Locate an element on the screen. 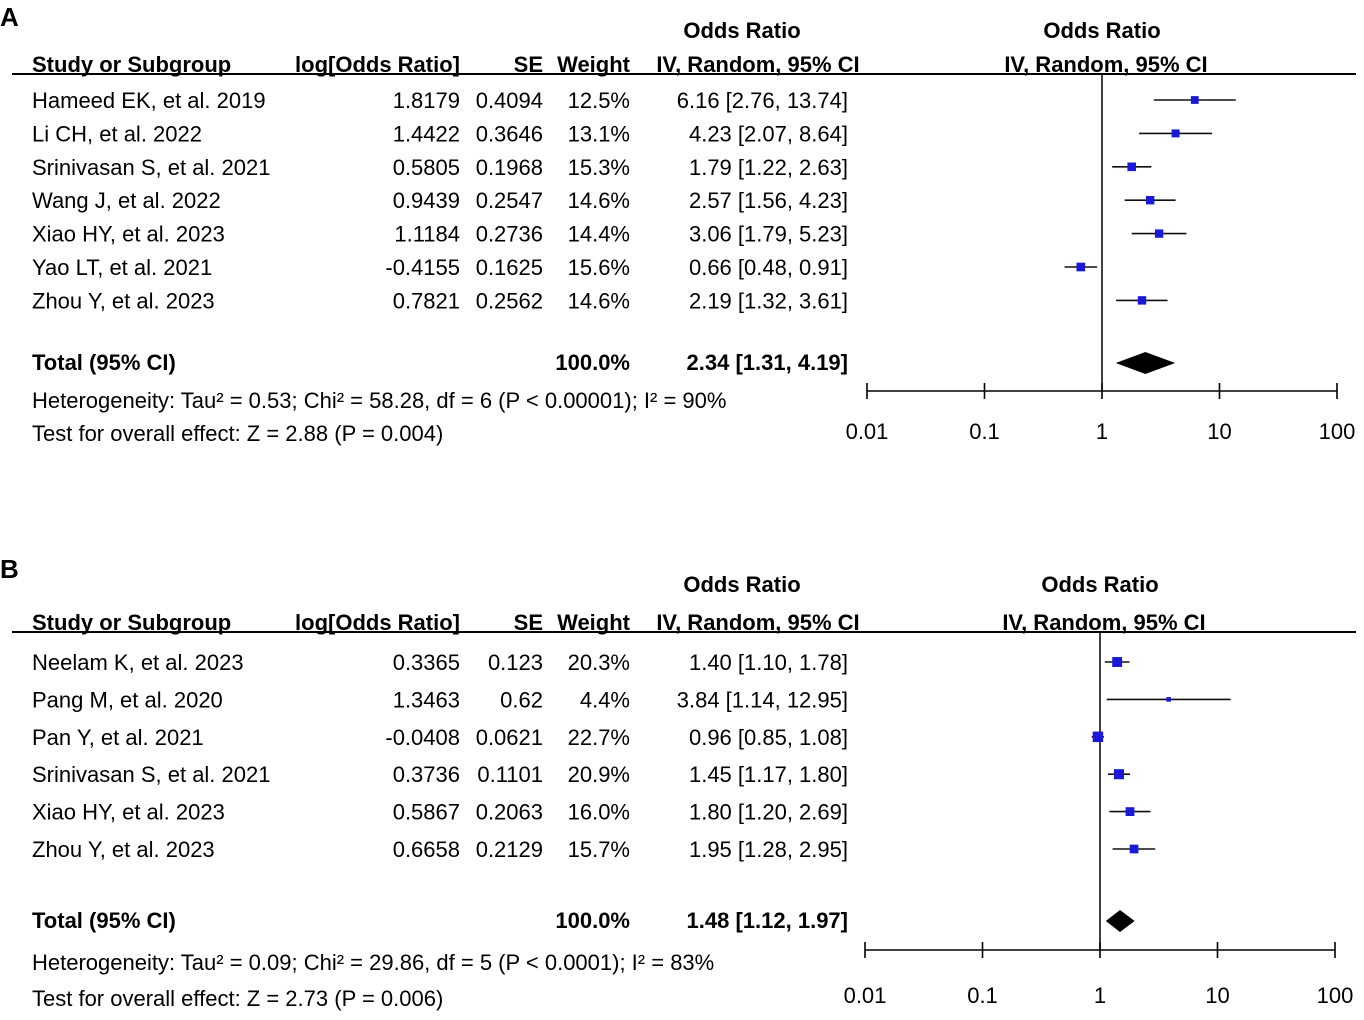  panel-label: B is located at coordinates (9, 569).